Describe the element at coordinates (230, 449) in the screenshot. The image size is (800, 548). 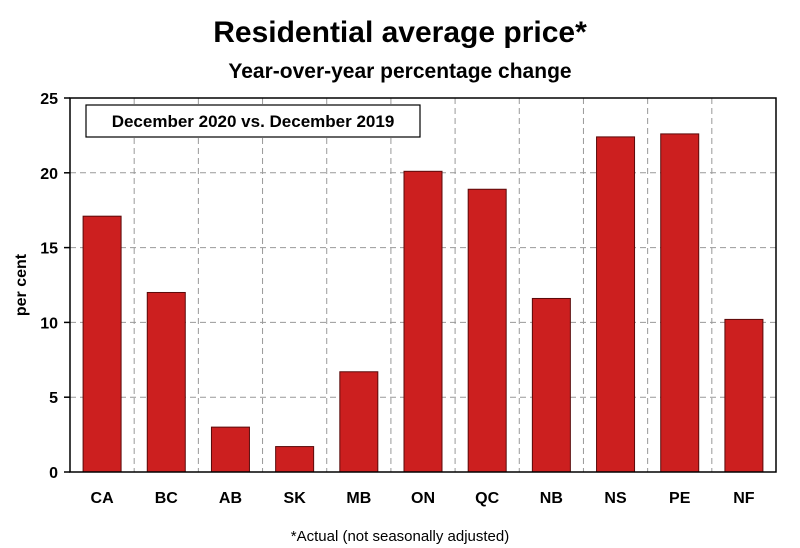
I see `bar-ab` at that location.